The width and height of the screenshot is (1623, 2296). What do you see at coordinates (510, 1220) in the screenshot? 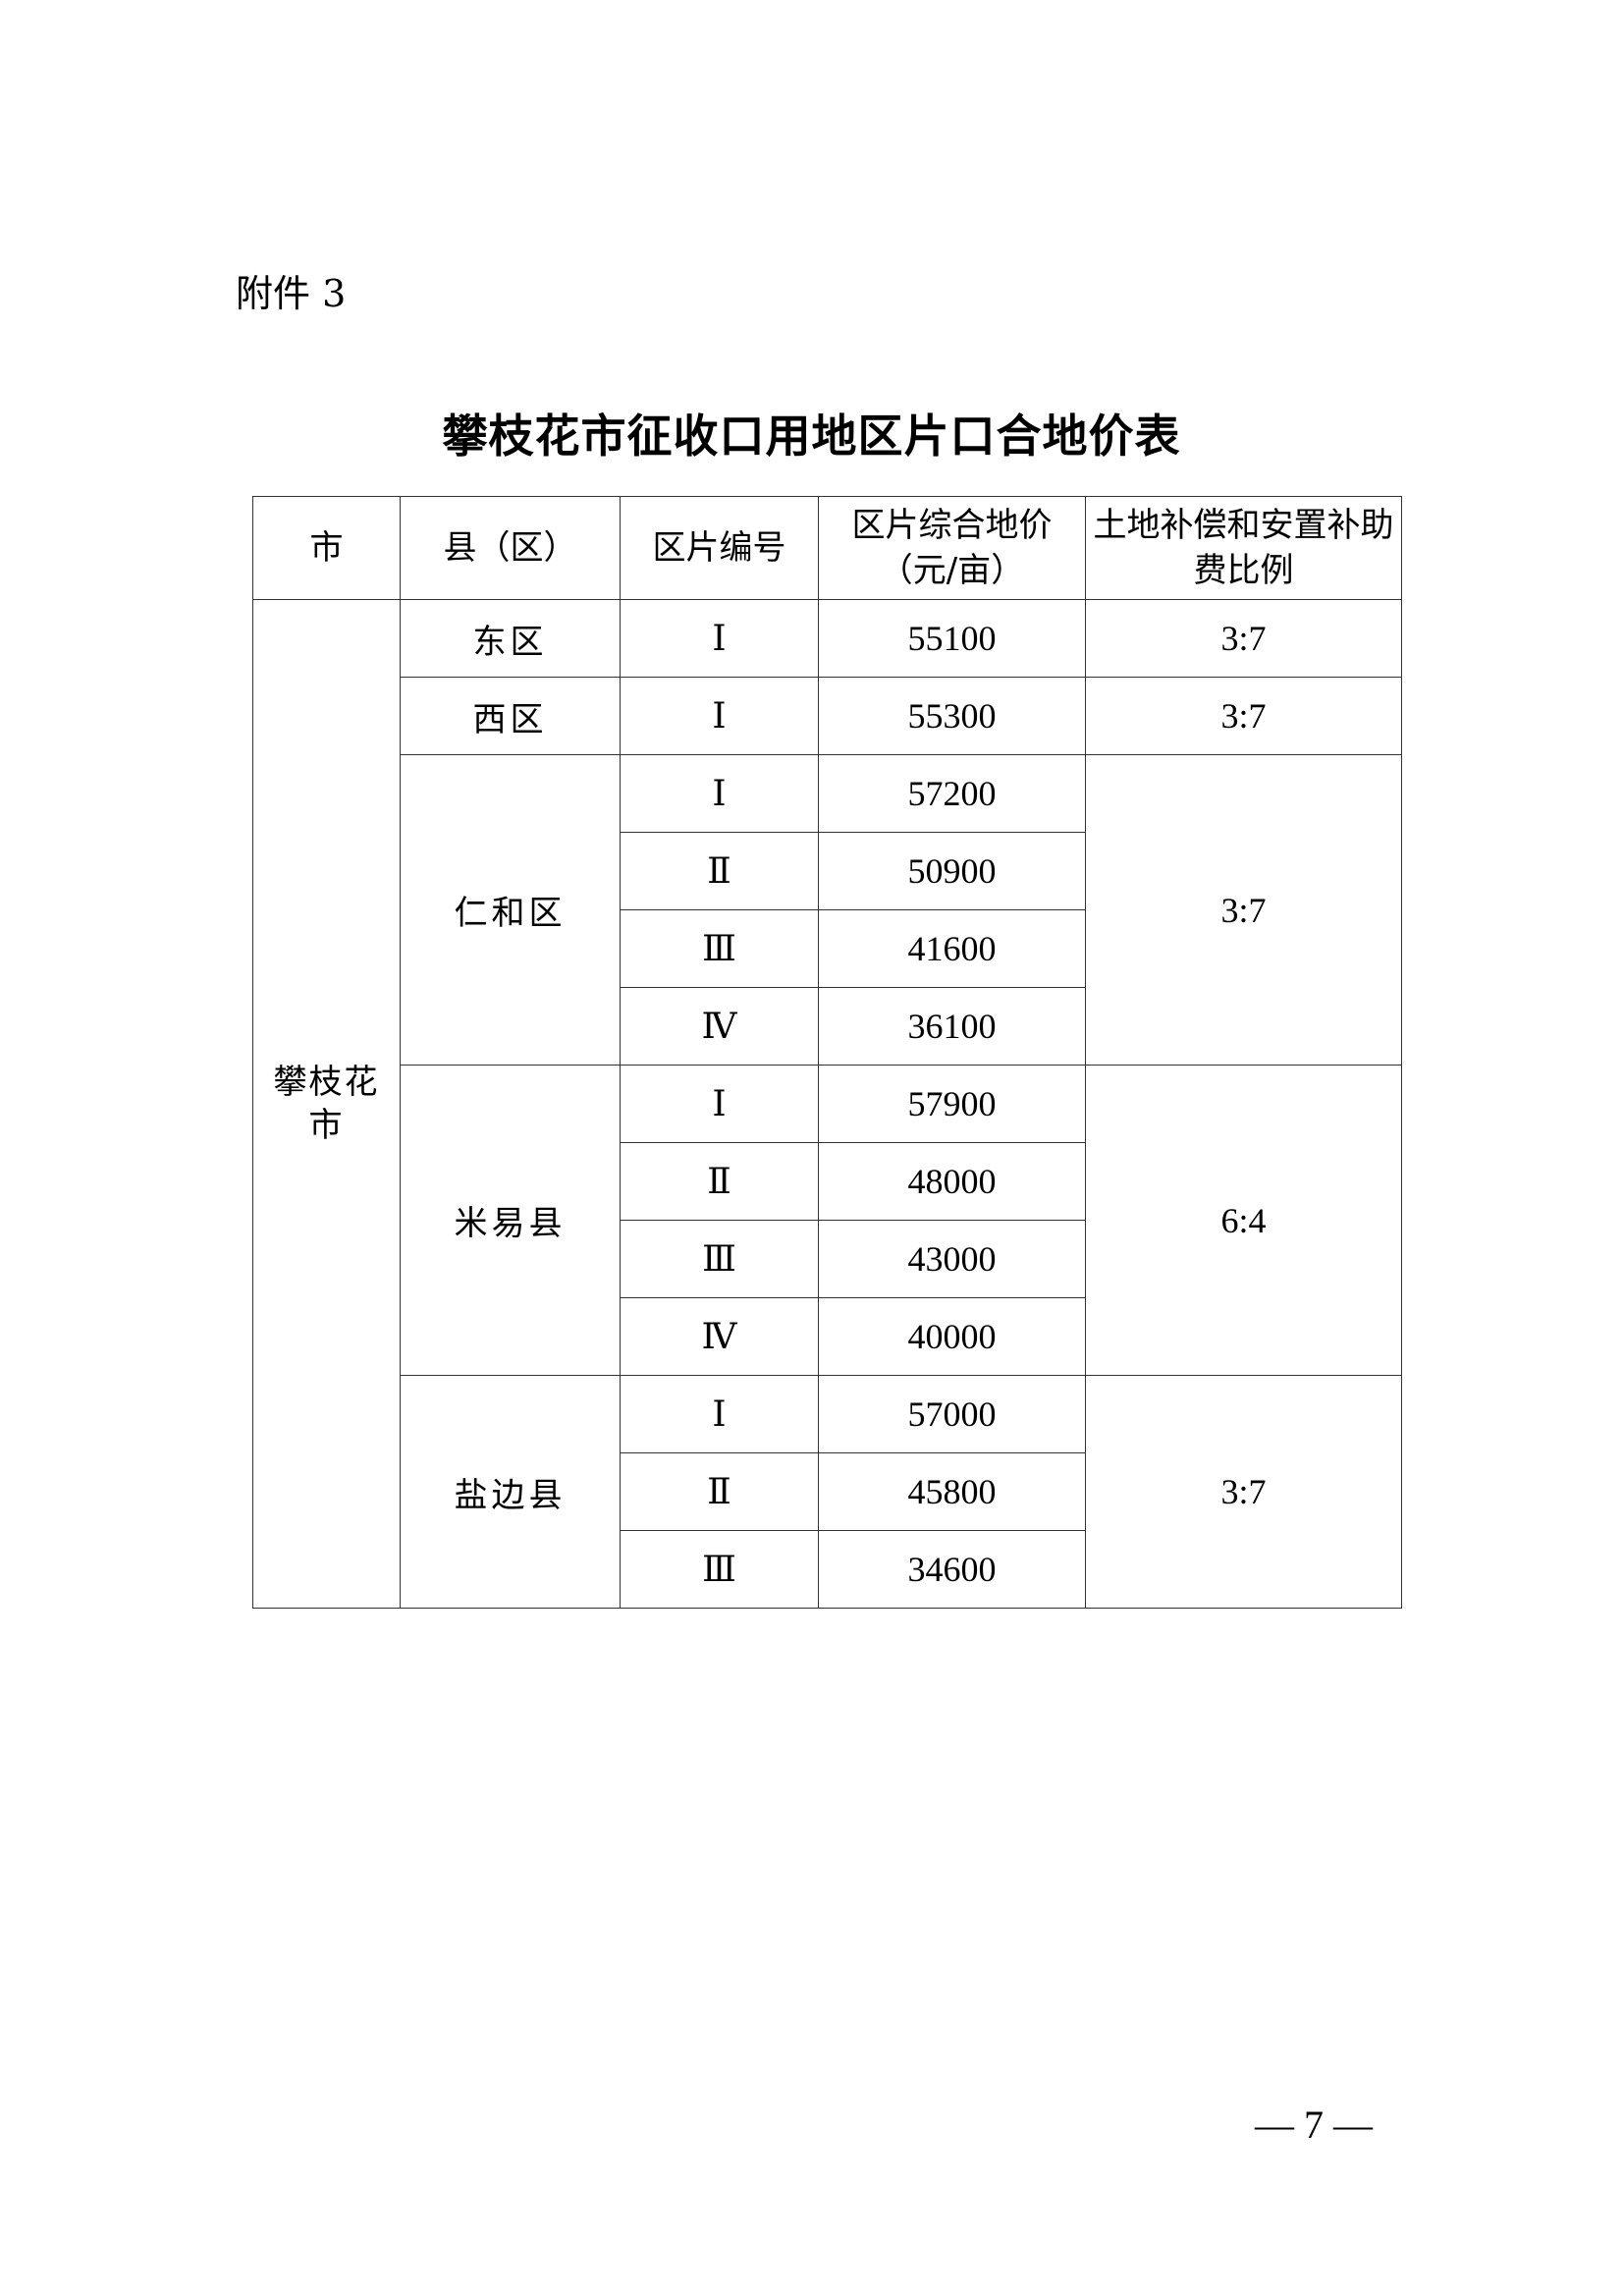
I see `county-cell: 米易县` at bounding box center [510, 1220].